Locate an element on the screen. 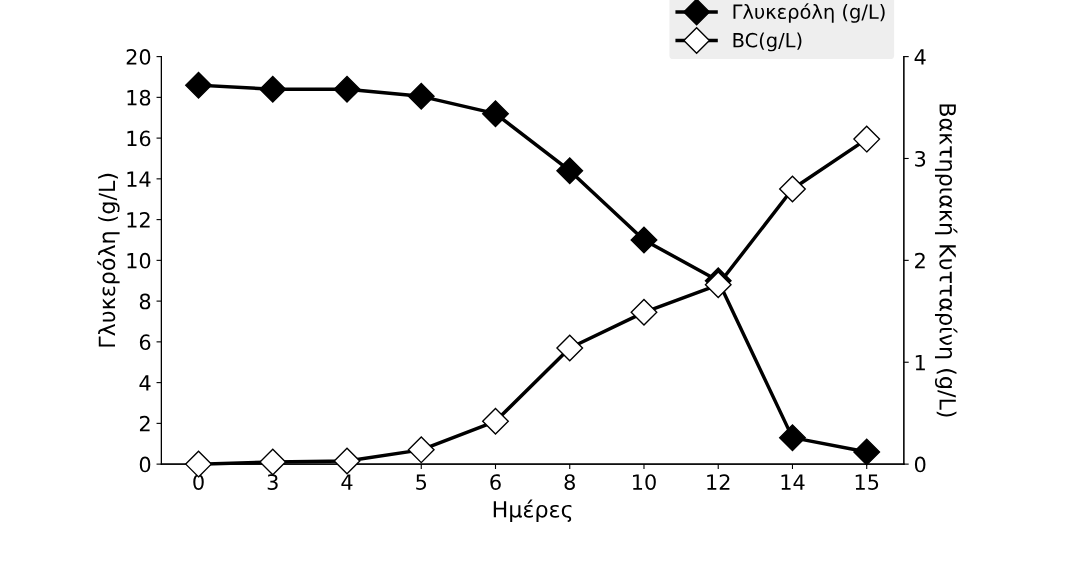  x-axis-title: Ημέρες is located at coordinates (532, 510).